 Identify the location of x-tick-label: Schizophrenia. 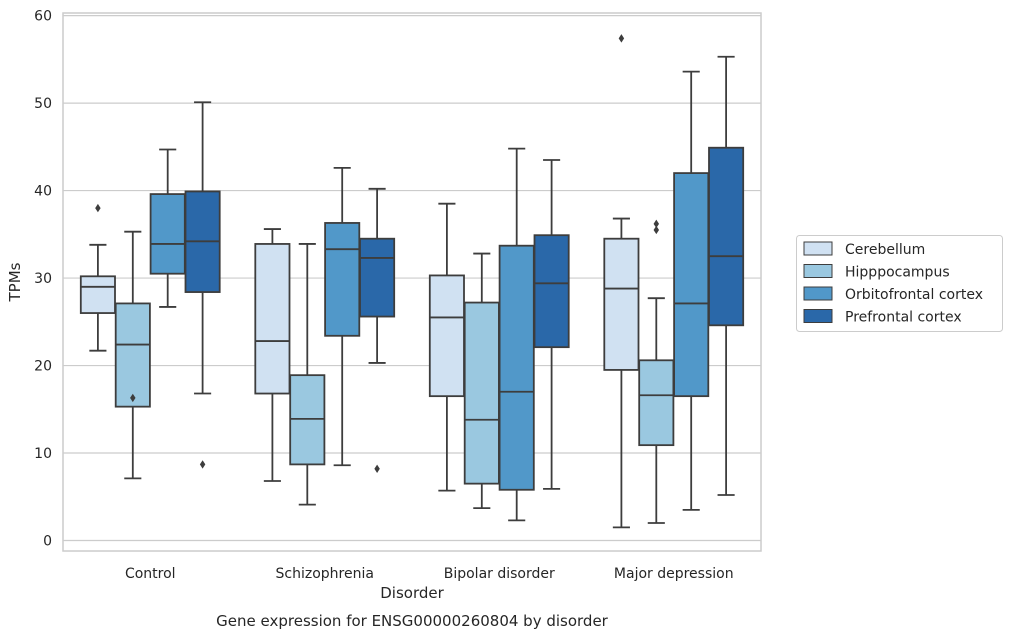
(325, 574).